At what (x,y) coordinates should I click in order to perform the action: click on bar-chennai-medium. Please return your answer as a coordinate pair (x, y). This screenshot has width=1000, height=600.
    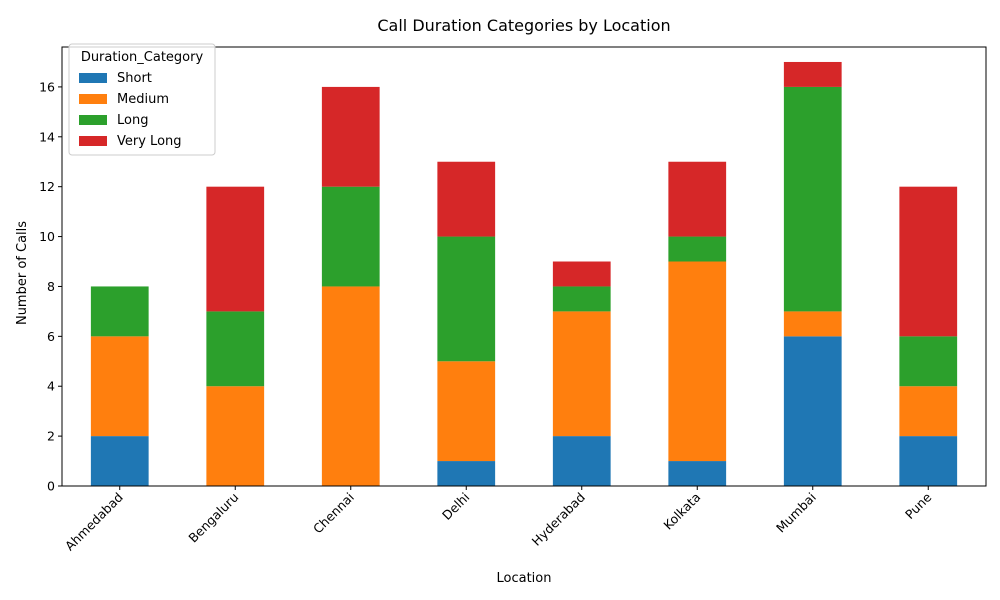
    Looking at the image, I should click on (350, 386).